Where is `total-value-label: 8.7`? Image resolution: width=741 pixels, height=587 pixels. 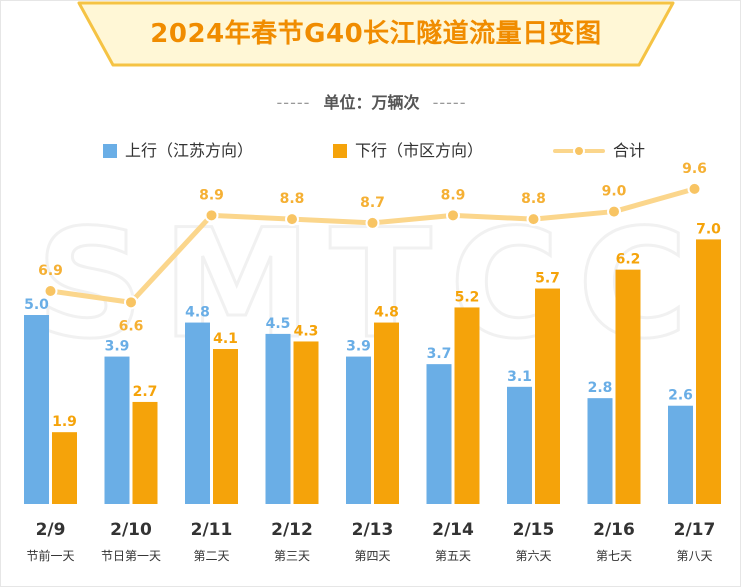
total-value-label: 8.7 is located at coordinates (372, 203).